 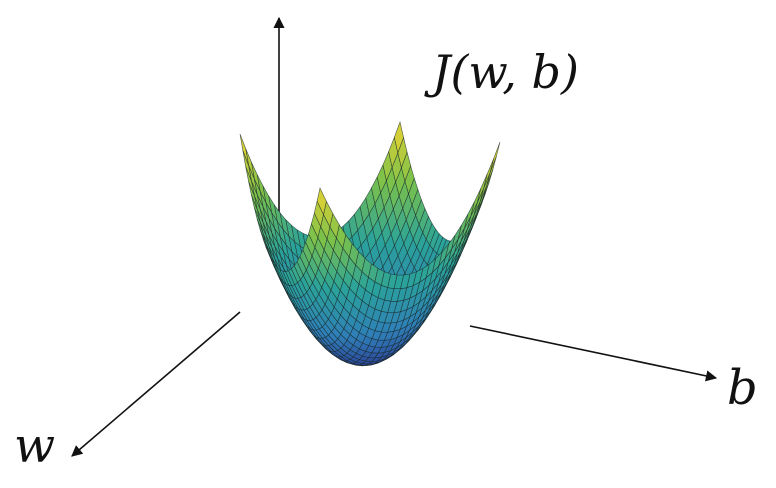 What do you see at coordinates (34, 446) in the screenshot?
I see `axis-w-label: w` at bounding box center [34, 446].